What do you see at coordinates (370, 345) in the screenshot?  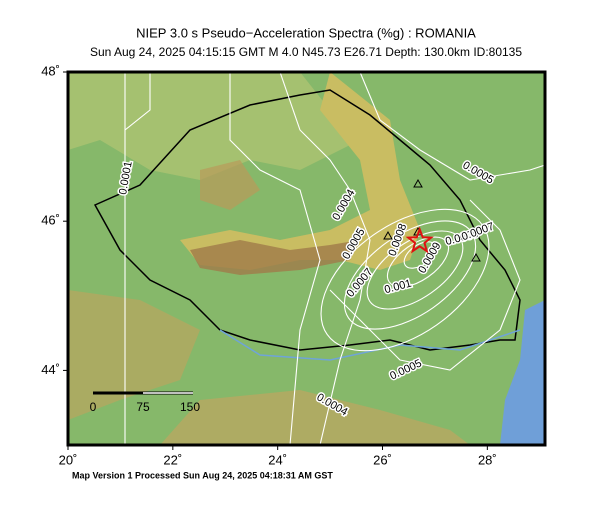 I see `danube` at bounding box center [370, 345].